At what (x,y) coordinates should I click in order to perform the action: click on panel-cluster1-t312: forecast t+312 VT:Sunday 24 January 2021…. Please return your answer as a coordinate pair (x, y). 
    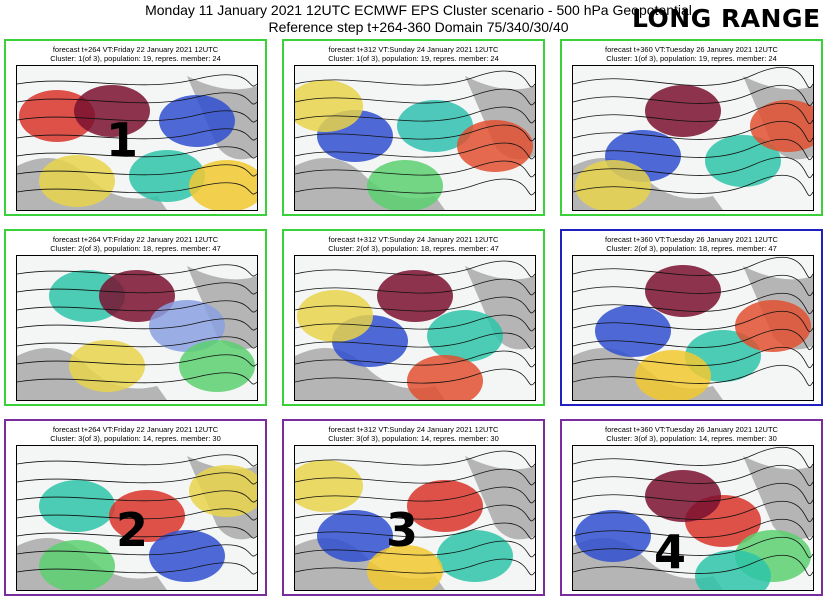
    Looking at the image, I should click on (413, 127).